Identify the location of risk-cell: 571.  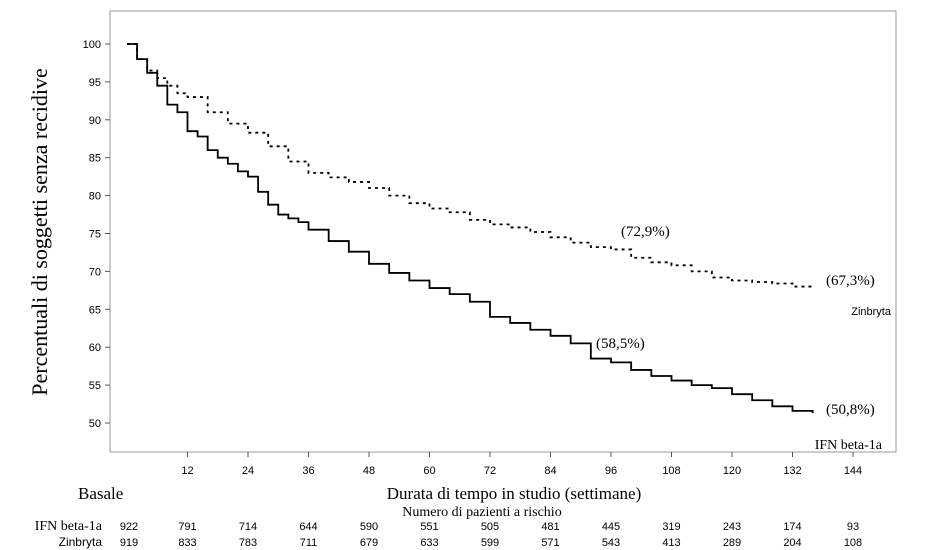
(550, 543).